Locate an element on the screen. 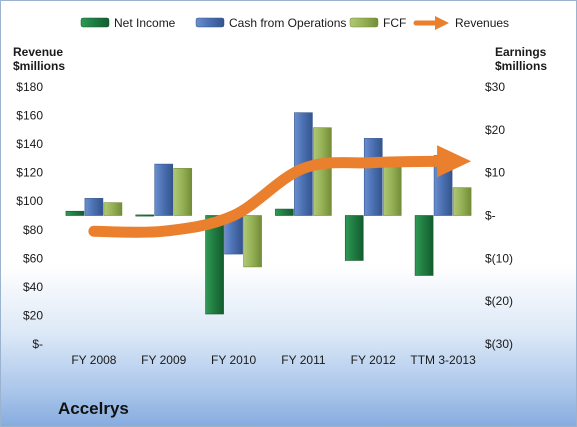 The height and width of the screenshot is (427, 577). revenue-line is located at coordinates (280, 191).